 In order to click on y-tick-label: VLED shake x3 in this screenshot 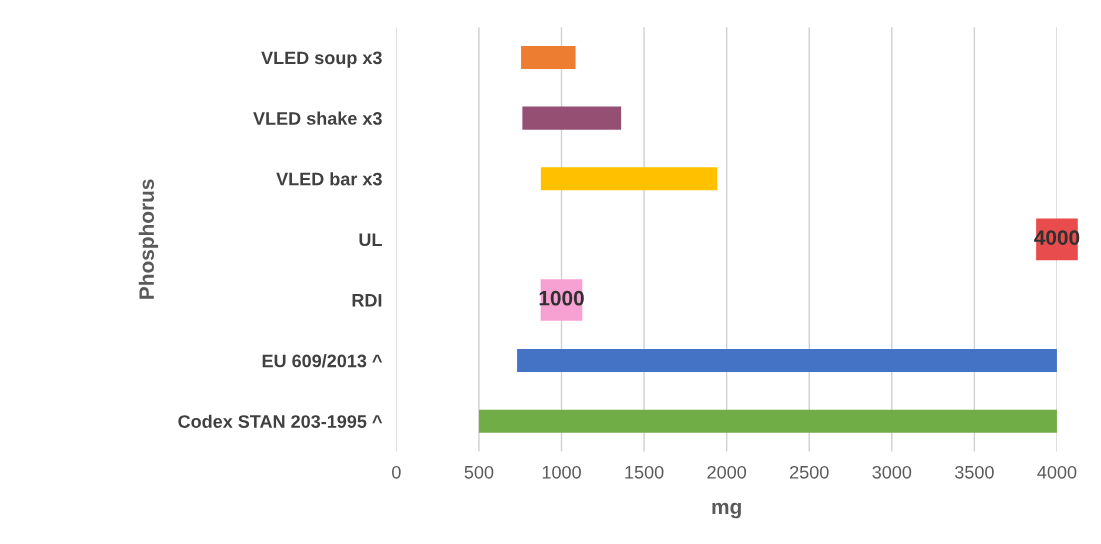, I will do `click(317, 118)`.